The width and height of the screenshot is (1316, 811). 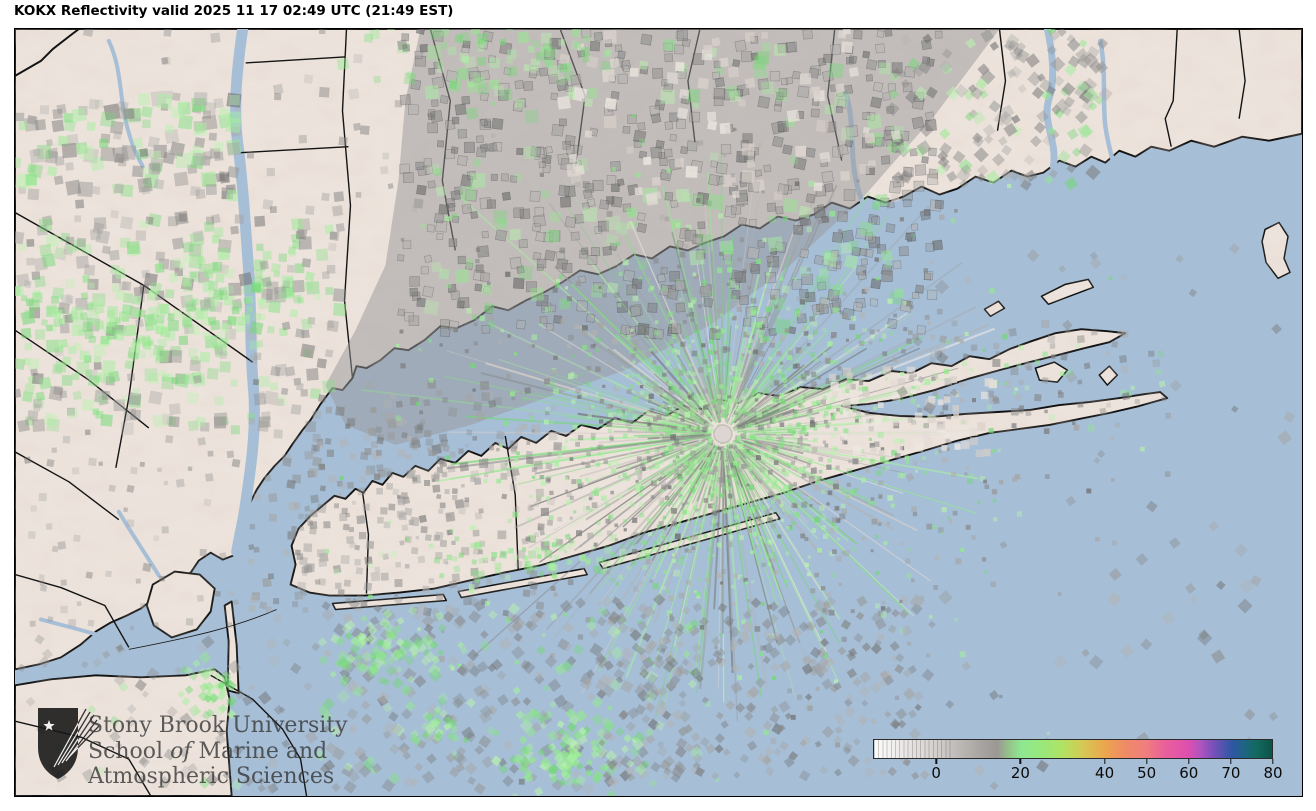 I want to click on wallkill-stream, so click(x=125, y=103).